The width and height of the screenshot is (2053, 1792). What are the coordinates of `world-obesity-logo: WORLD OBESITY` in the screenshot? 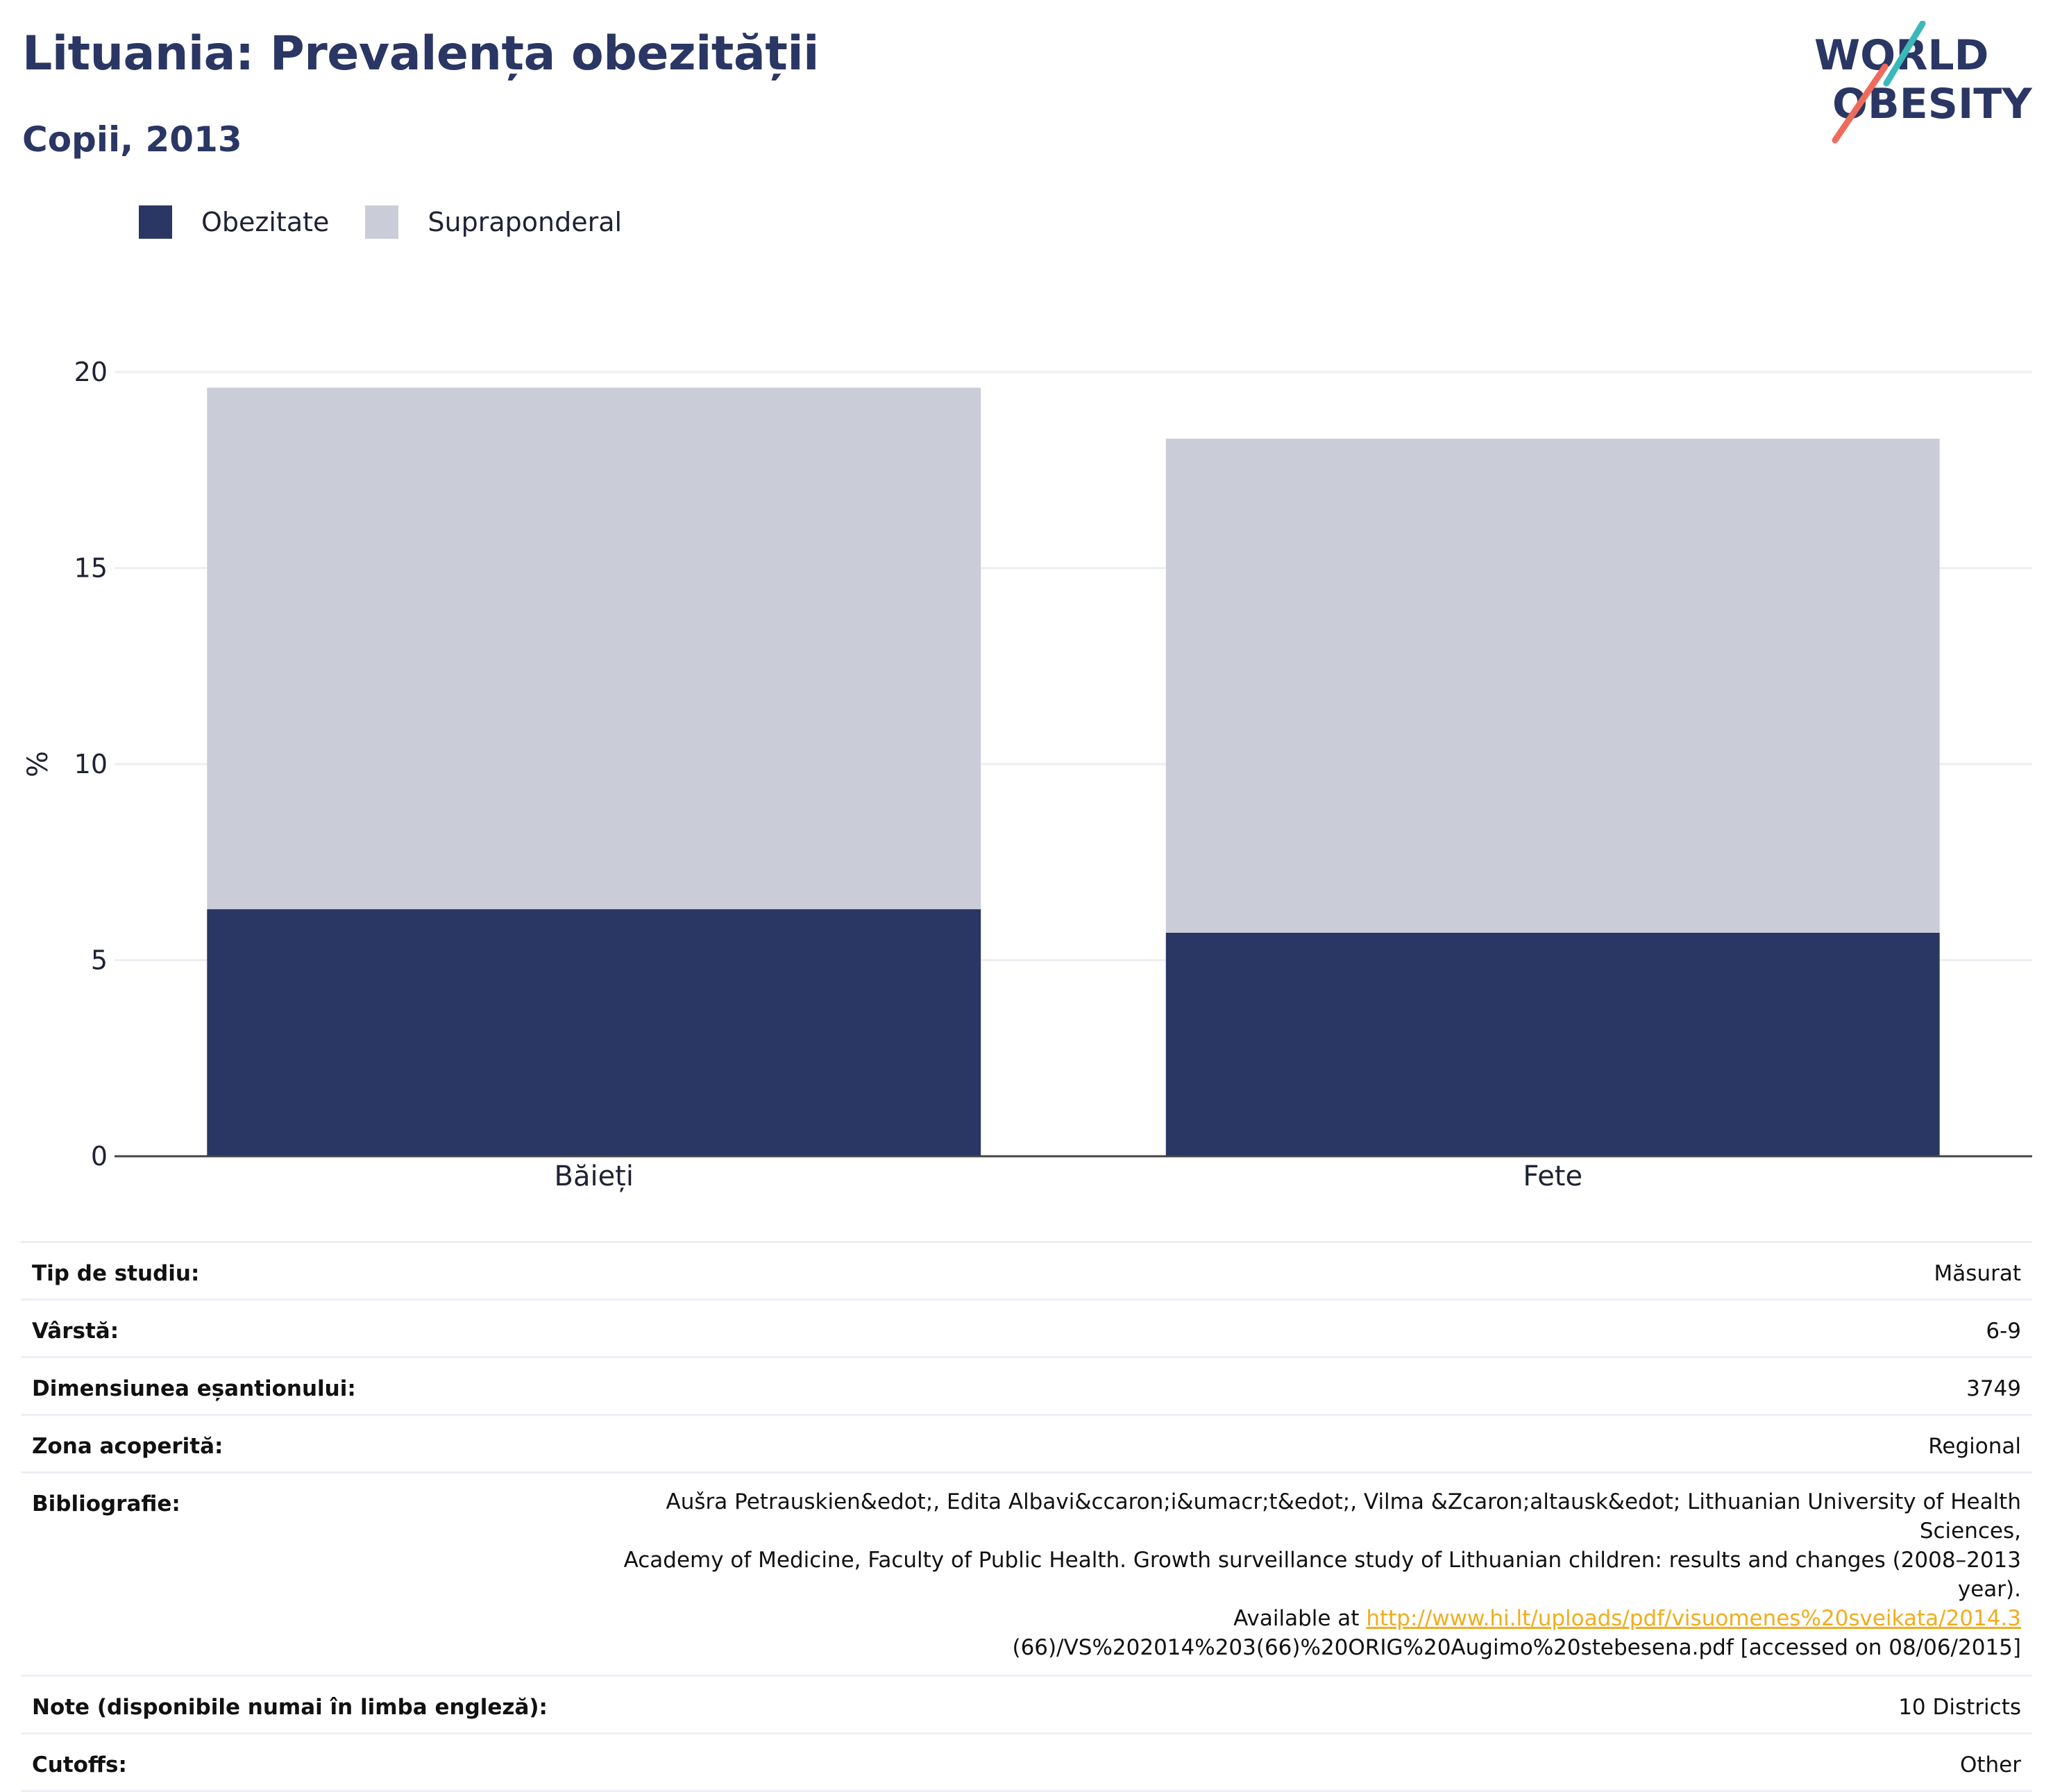 It's located at (1923, 82).